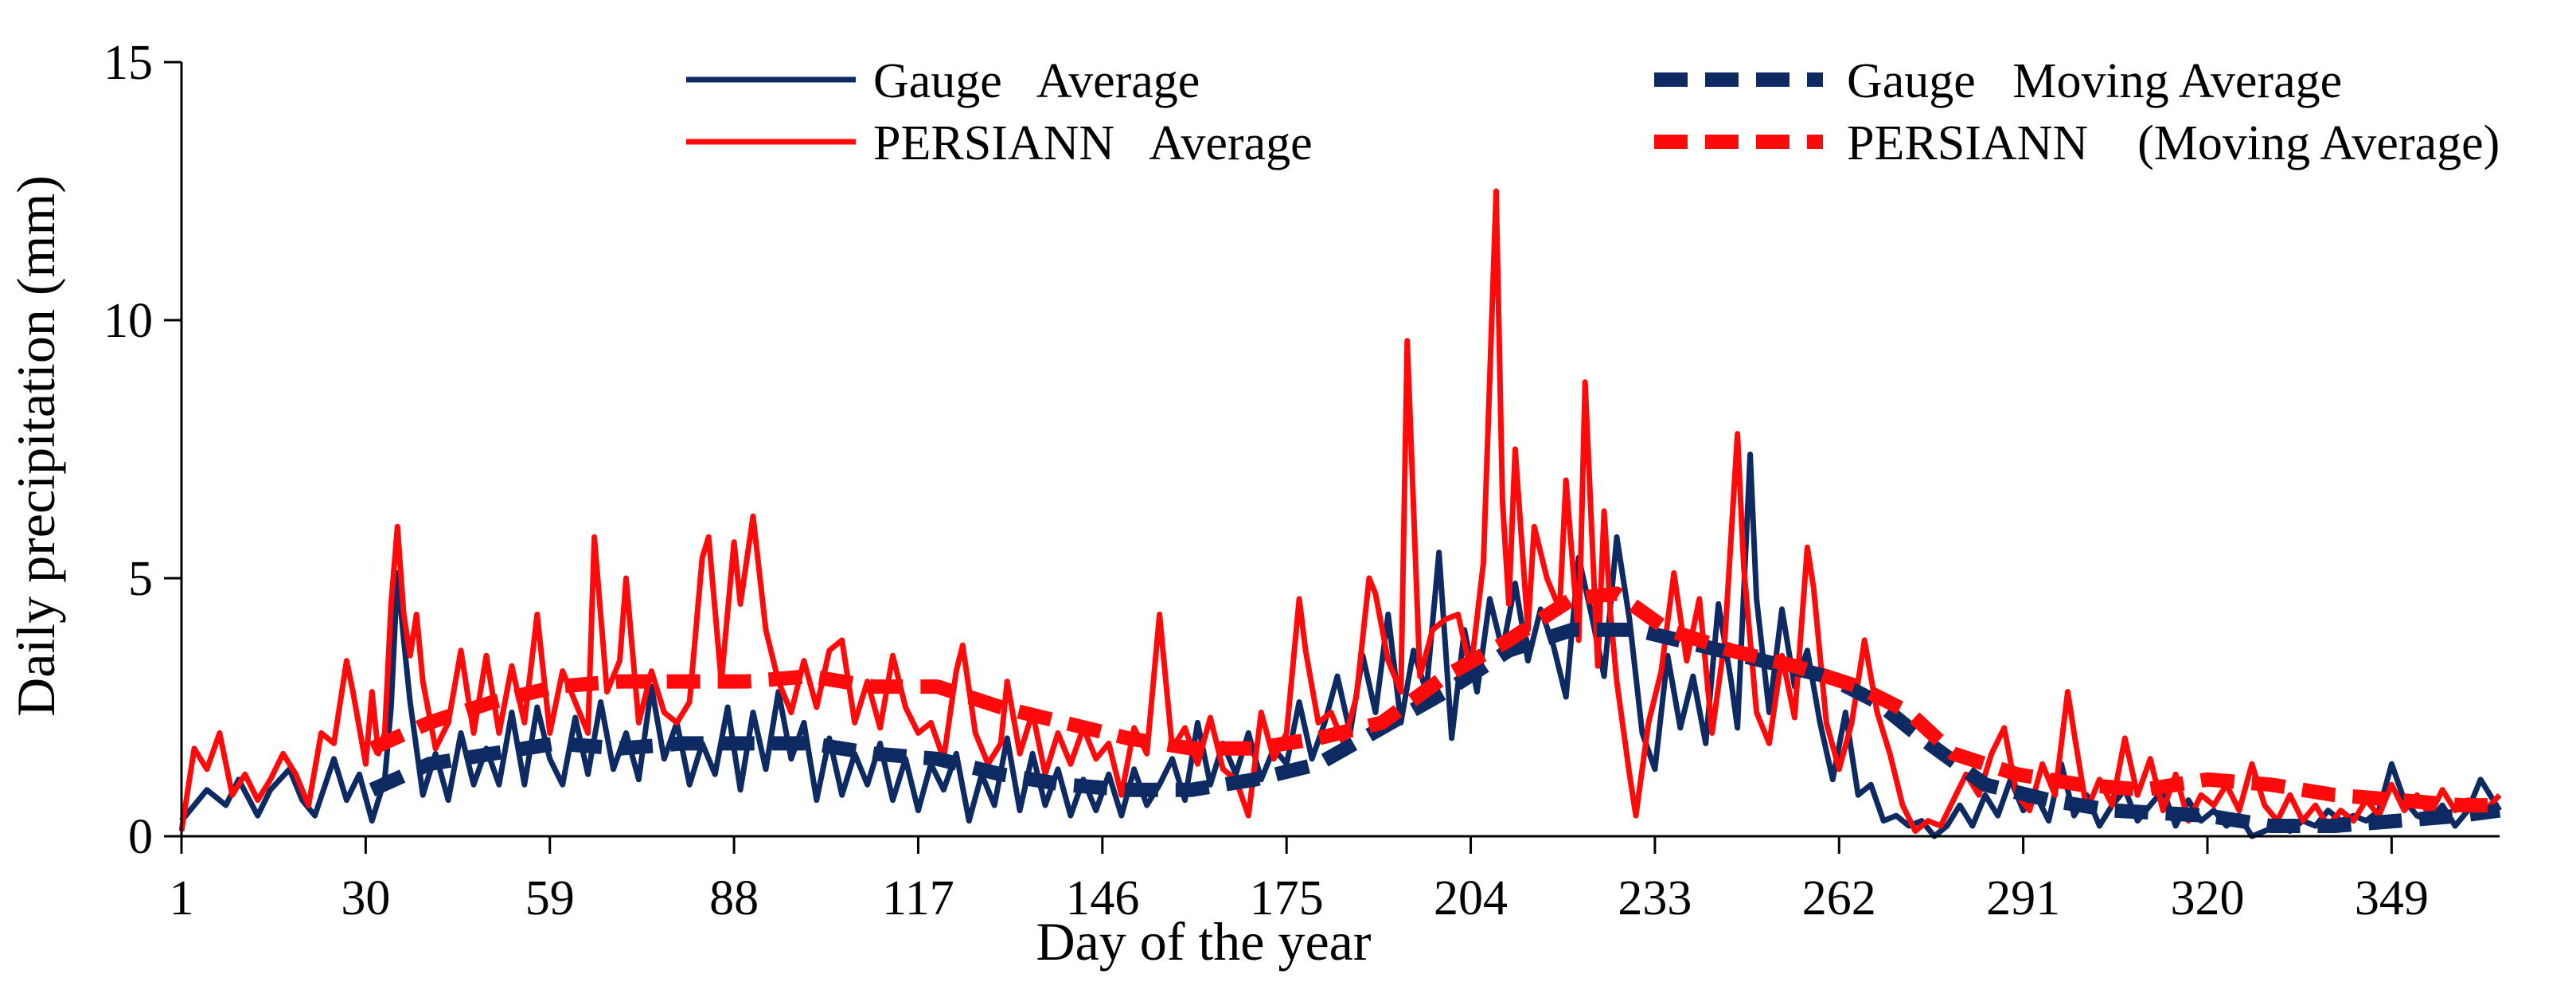 The height and width of the screenshot is (982, 2576). I want to click on y-axis-title: Daily precipitation (mm), so click(36, 446).